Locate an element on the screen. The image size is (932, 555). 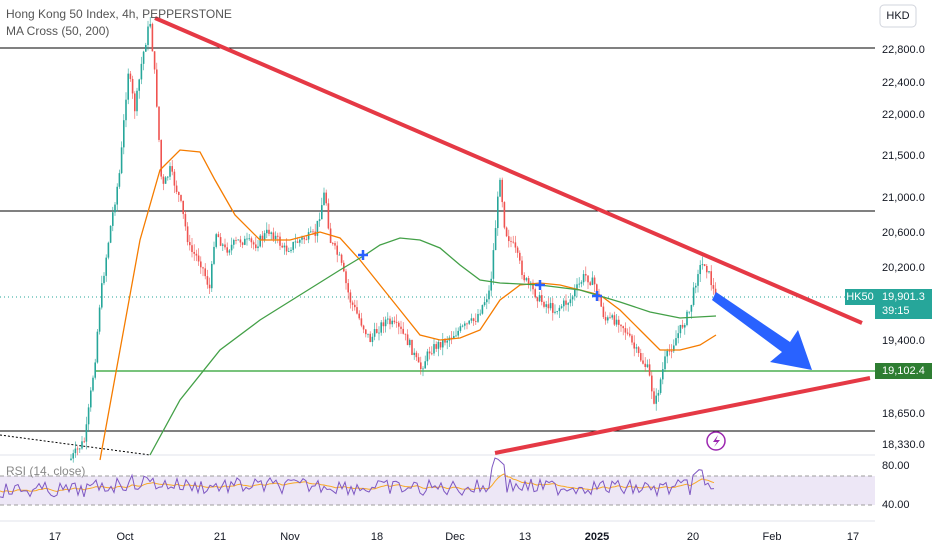
trend-line-lower is located at coordinates (682, 415).